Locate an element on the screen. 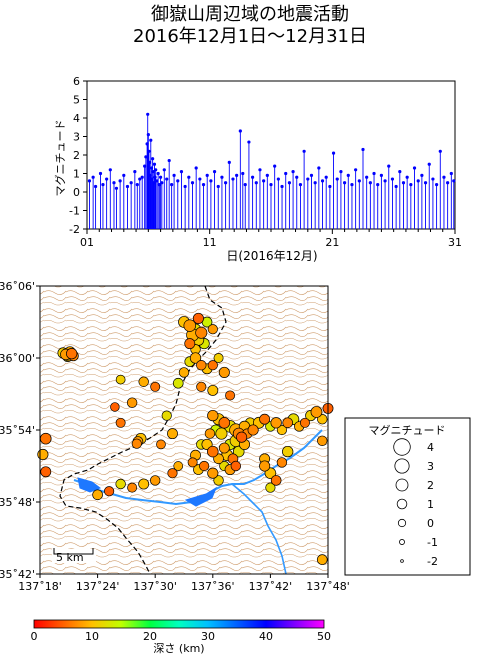 The width and height of the screenshot is (500, 657). time-plot-y-tick-label: 6 is located at coordinates (76, 81).